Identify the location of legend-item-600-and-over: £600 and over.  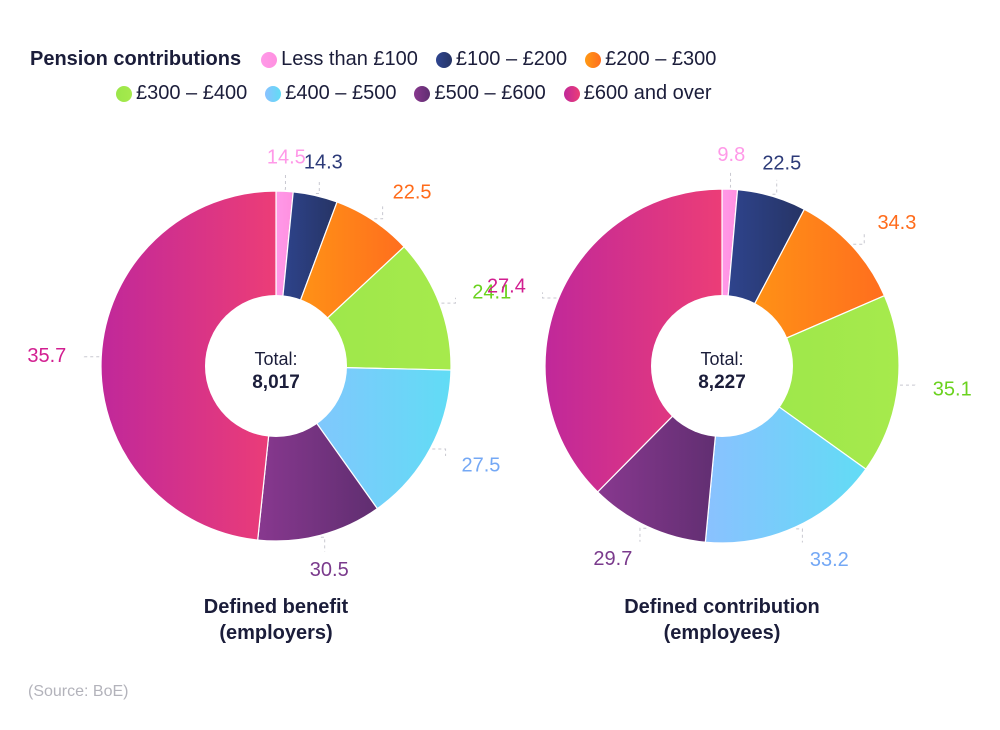
(637, 93).